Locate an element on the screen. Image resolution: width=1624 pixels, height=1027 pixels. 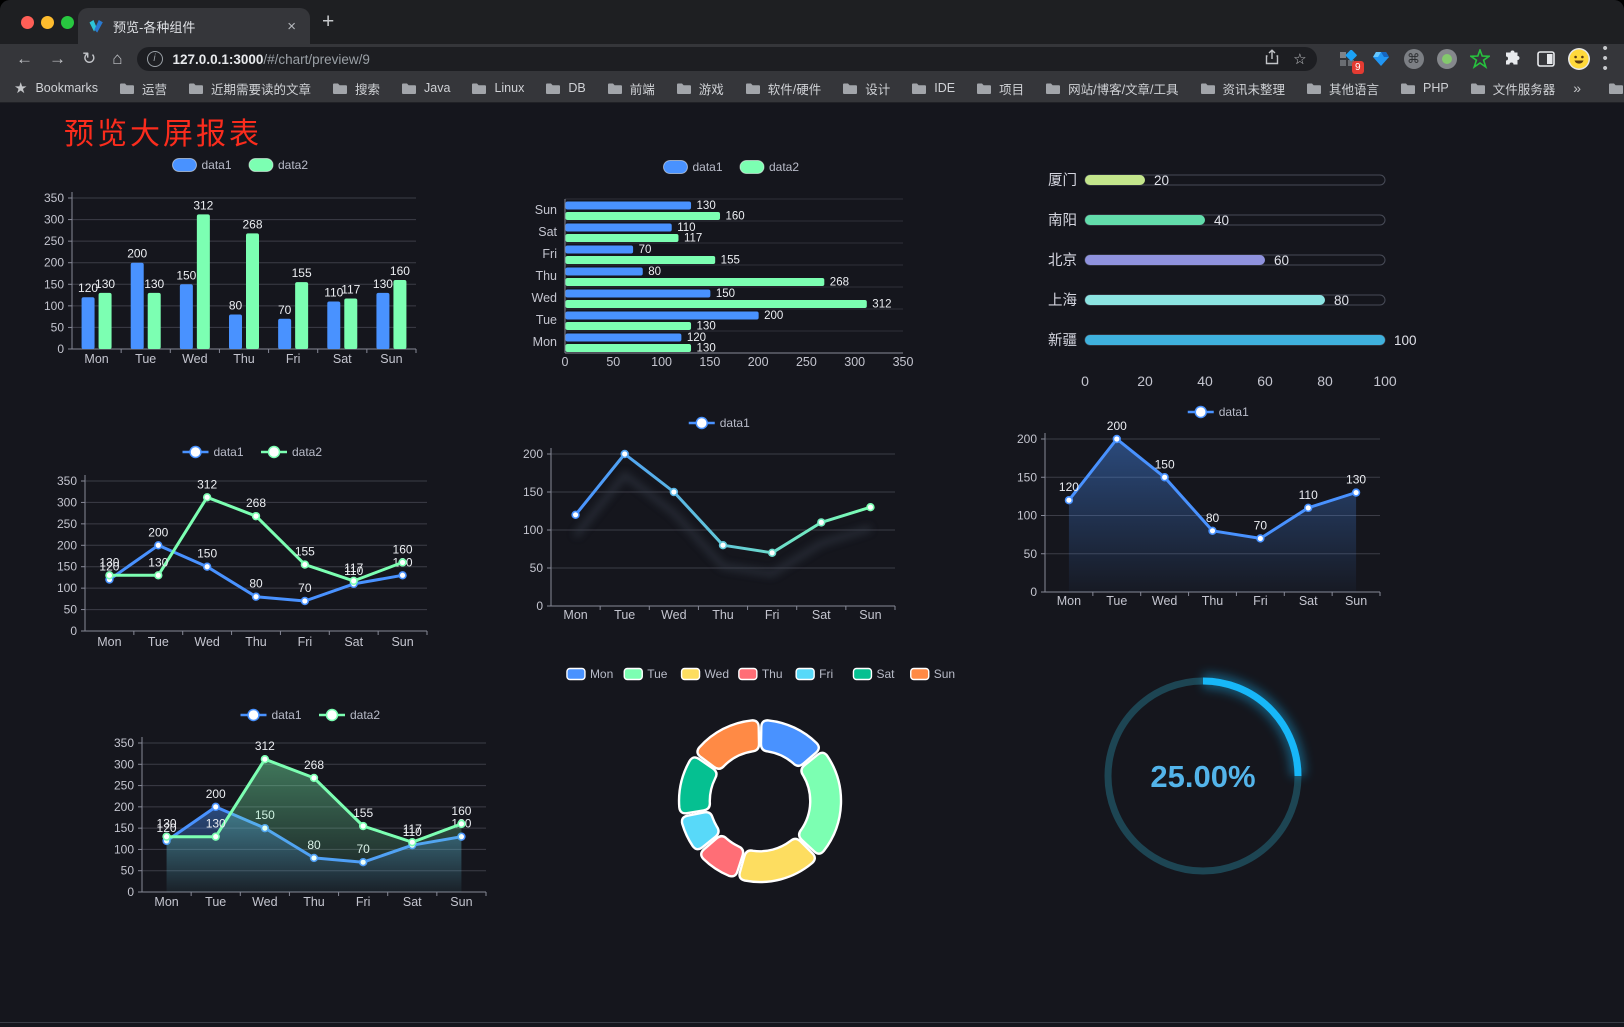
forward-icon: → is located at coordinates (57, 58).